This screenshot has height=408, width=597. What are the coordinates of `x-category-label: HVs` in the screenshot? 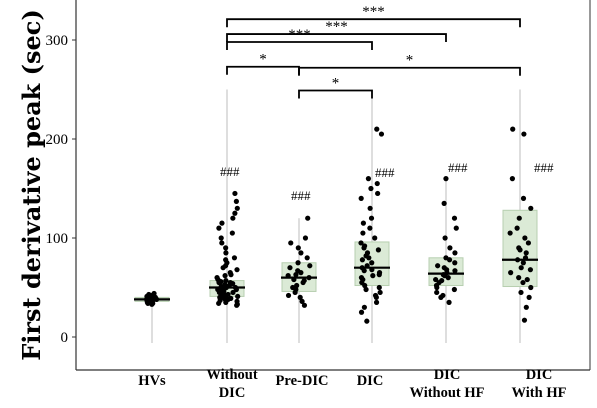 It's located at (152, 381).